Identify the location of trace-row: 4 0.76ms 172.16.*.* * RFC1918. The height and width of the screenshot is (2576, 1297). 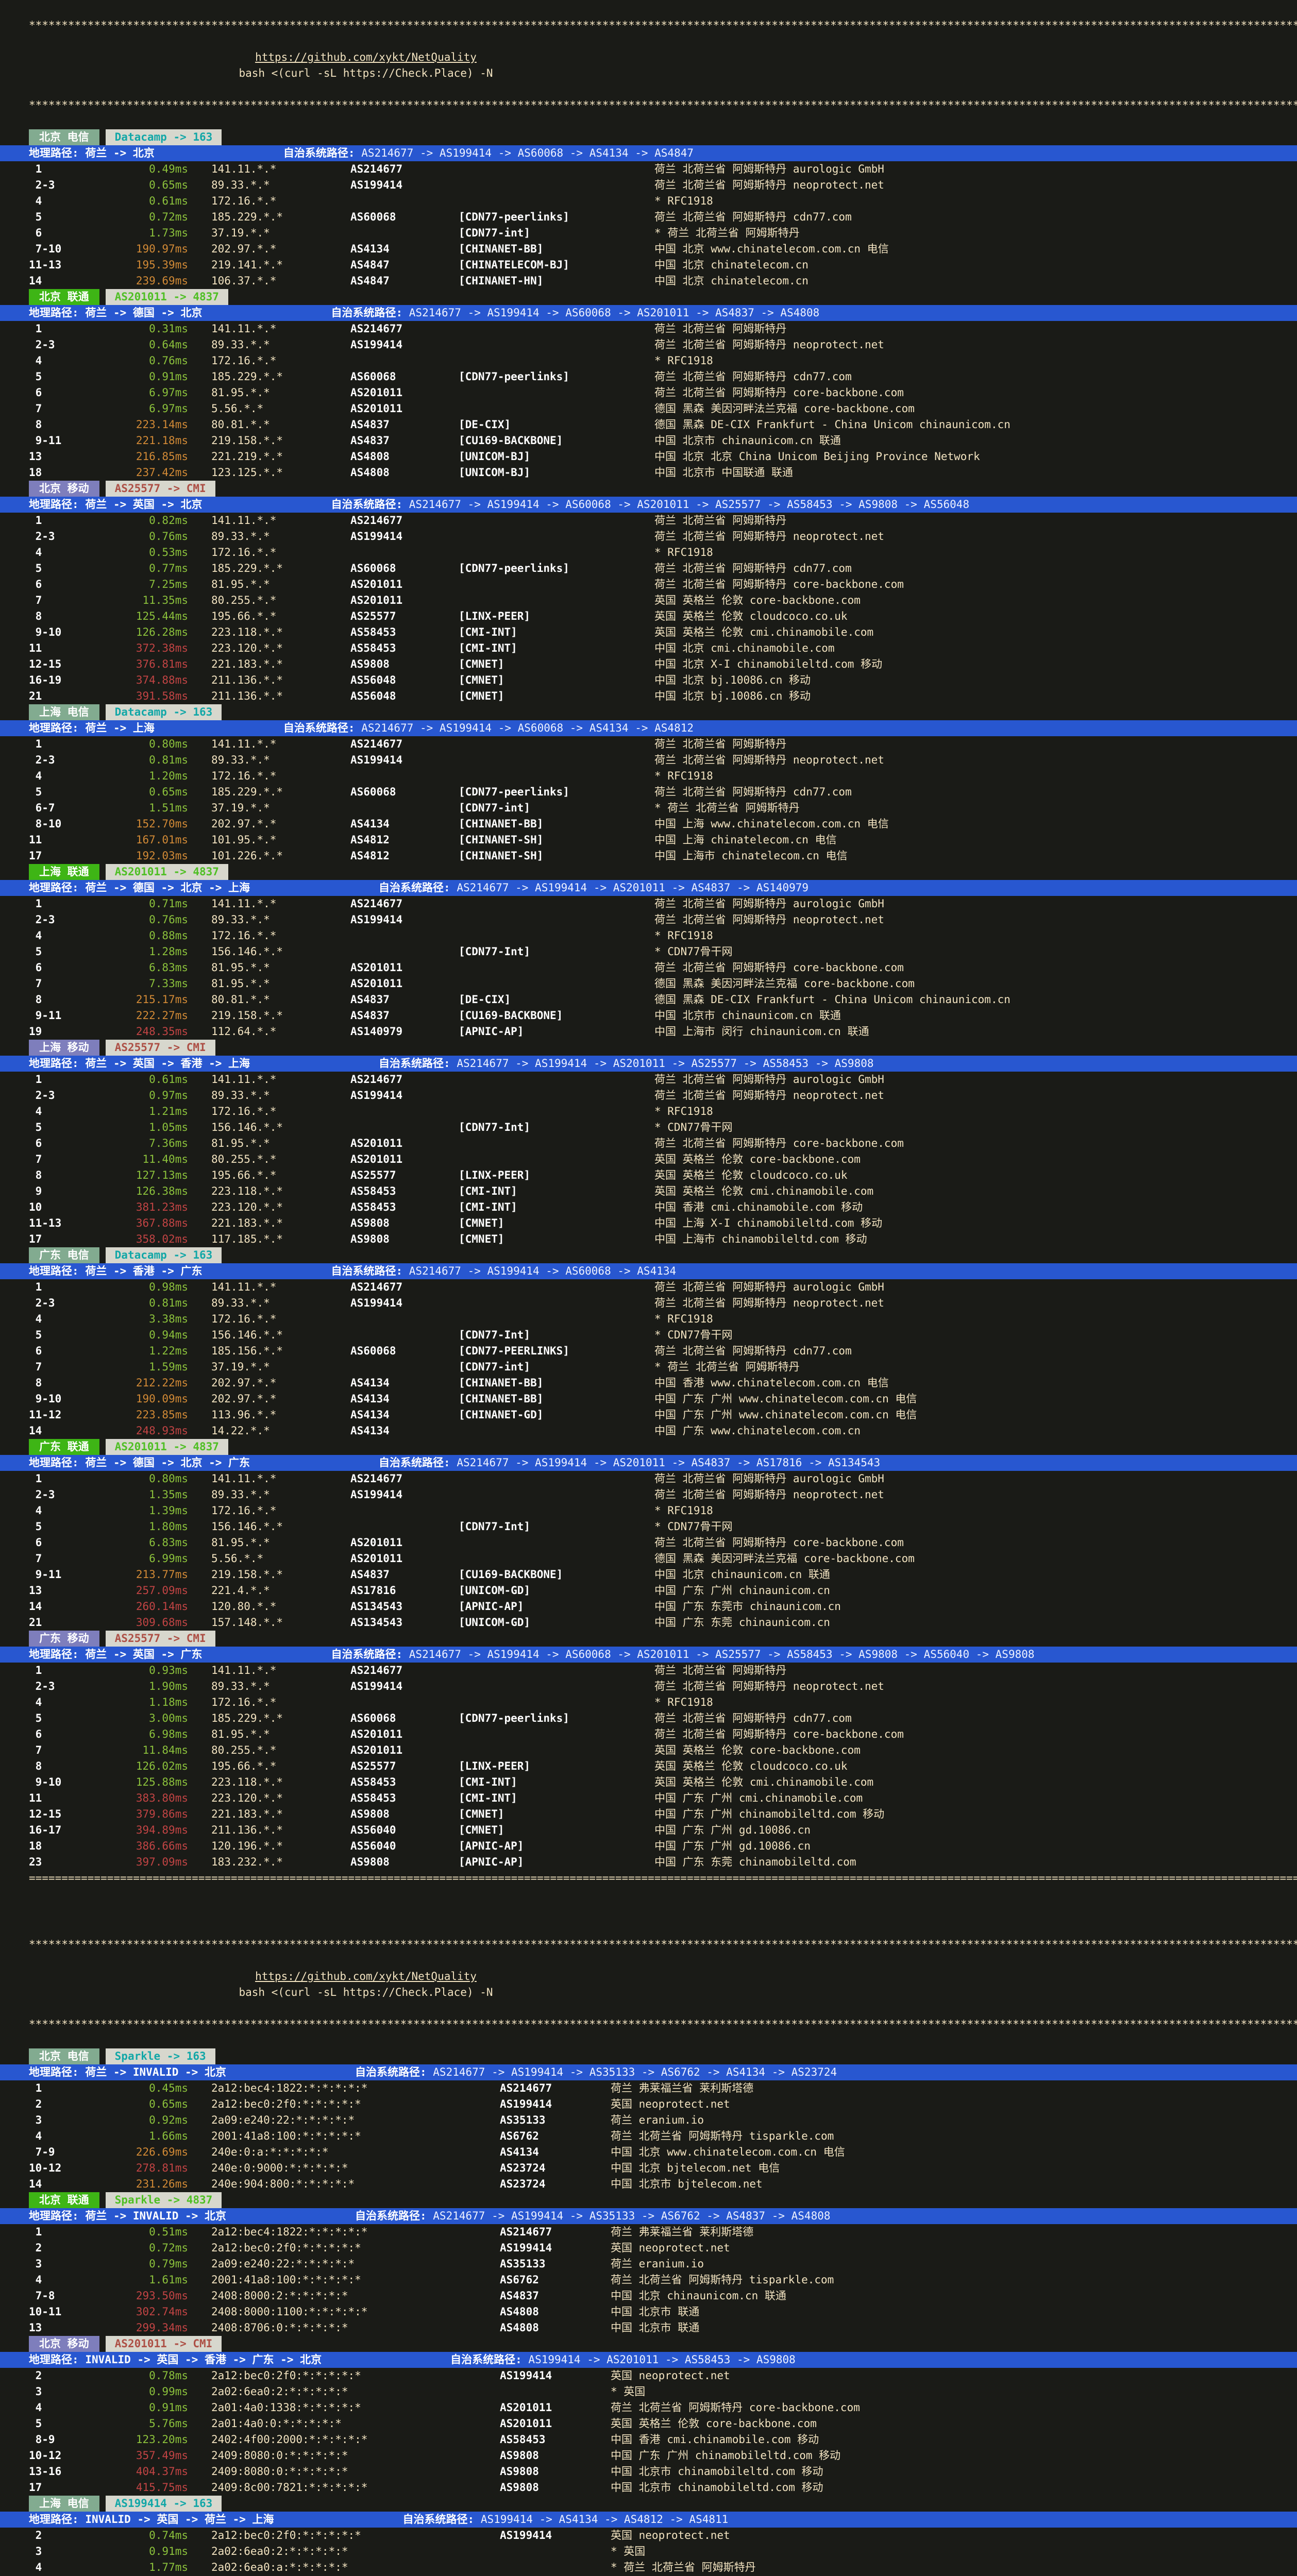
(648, 361).